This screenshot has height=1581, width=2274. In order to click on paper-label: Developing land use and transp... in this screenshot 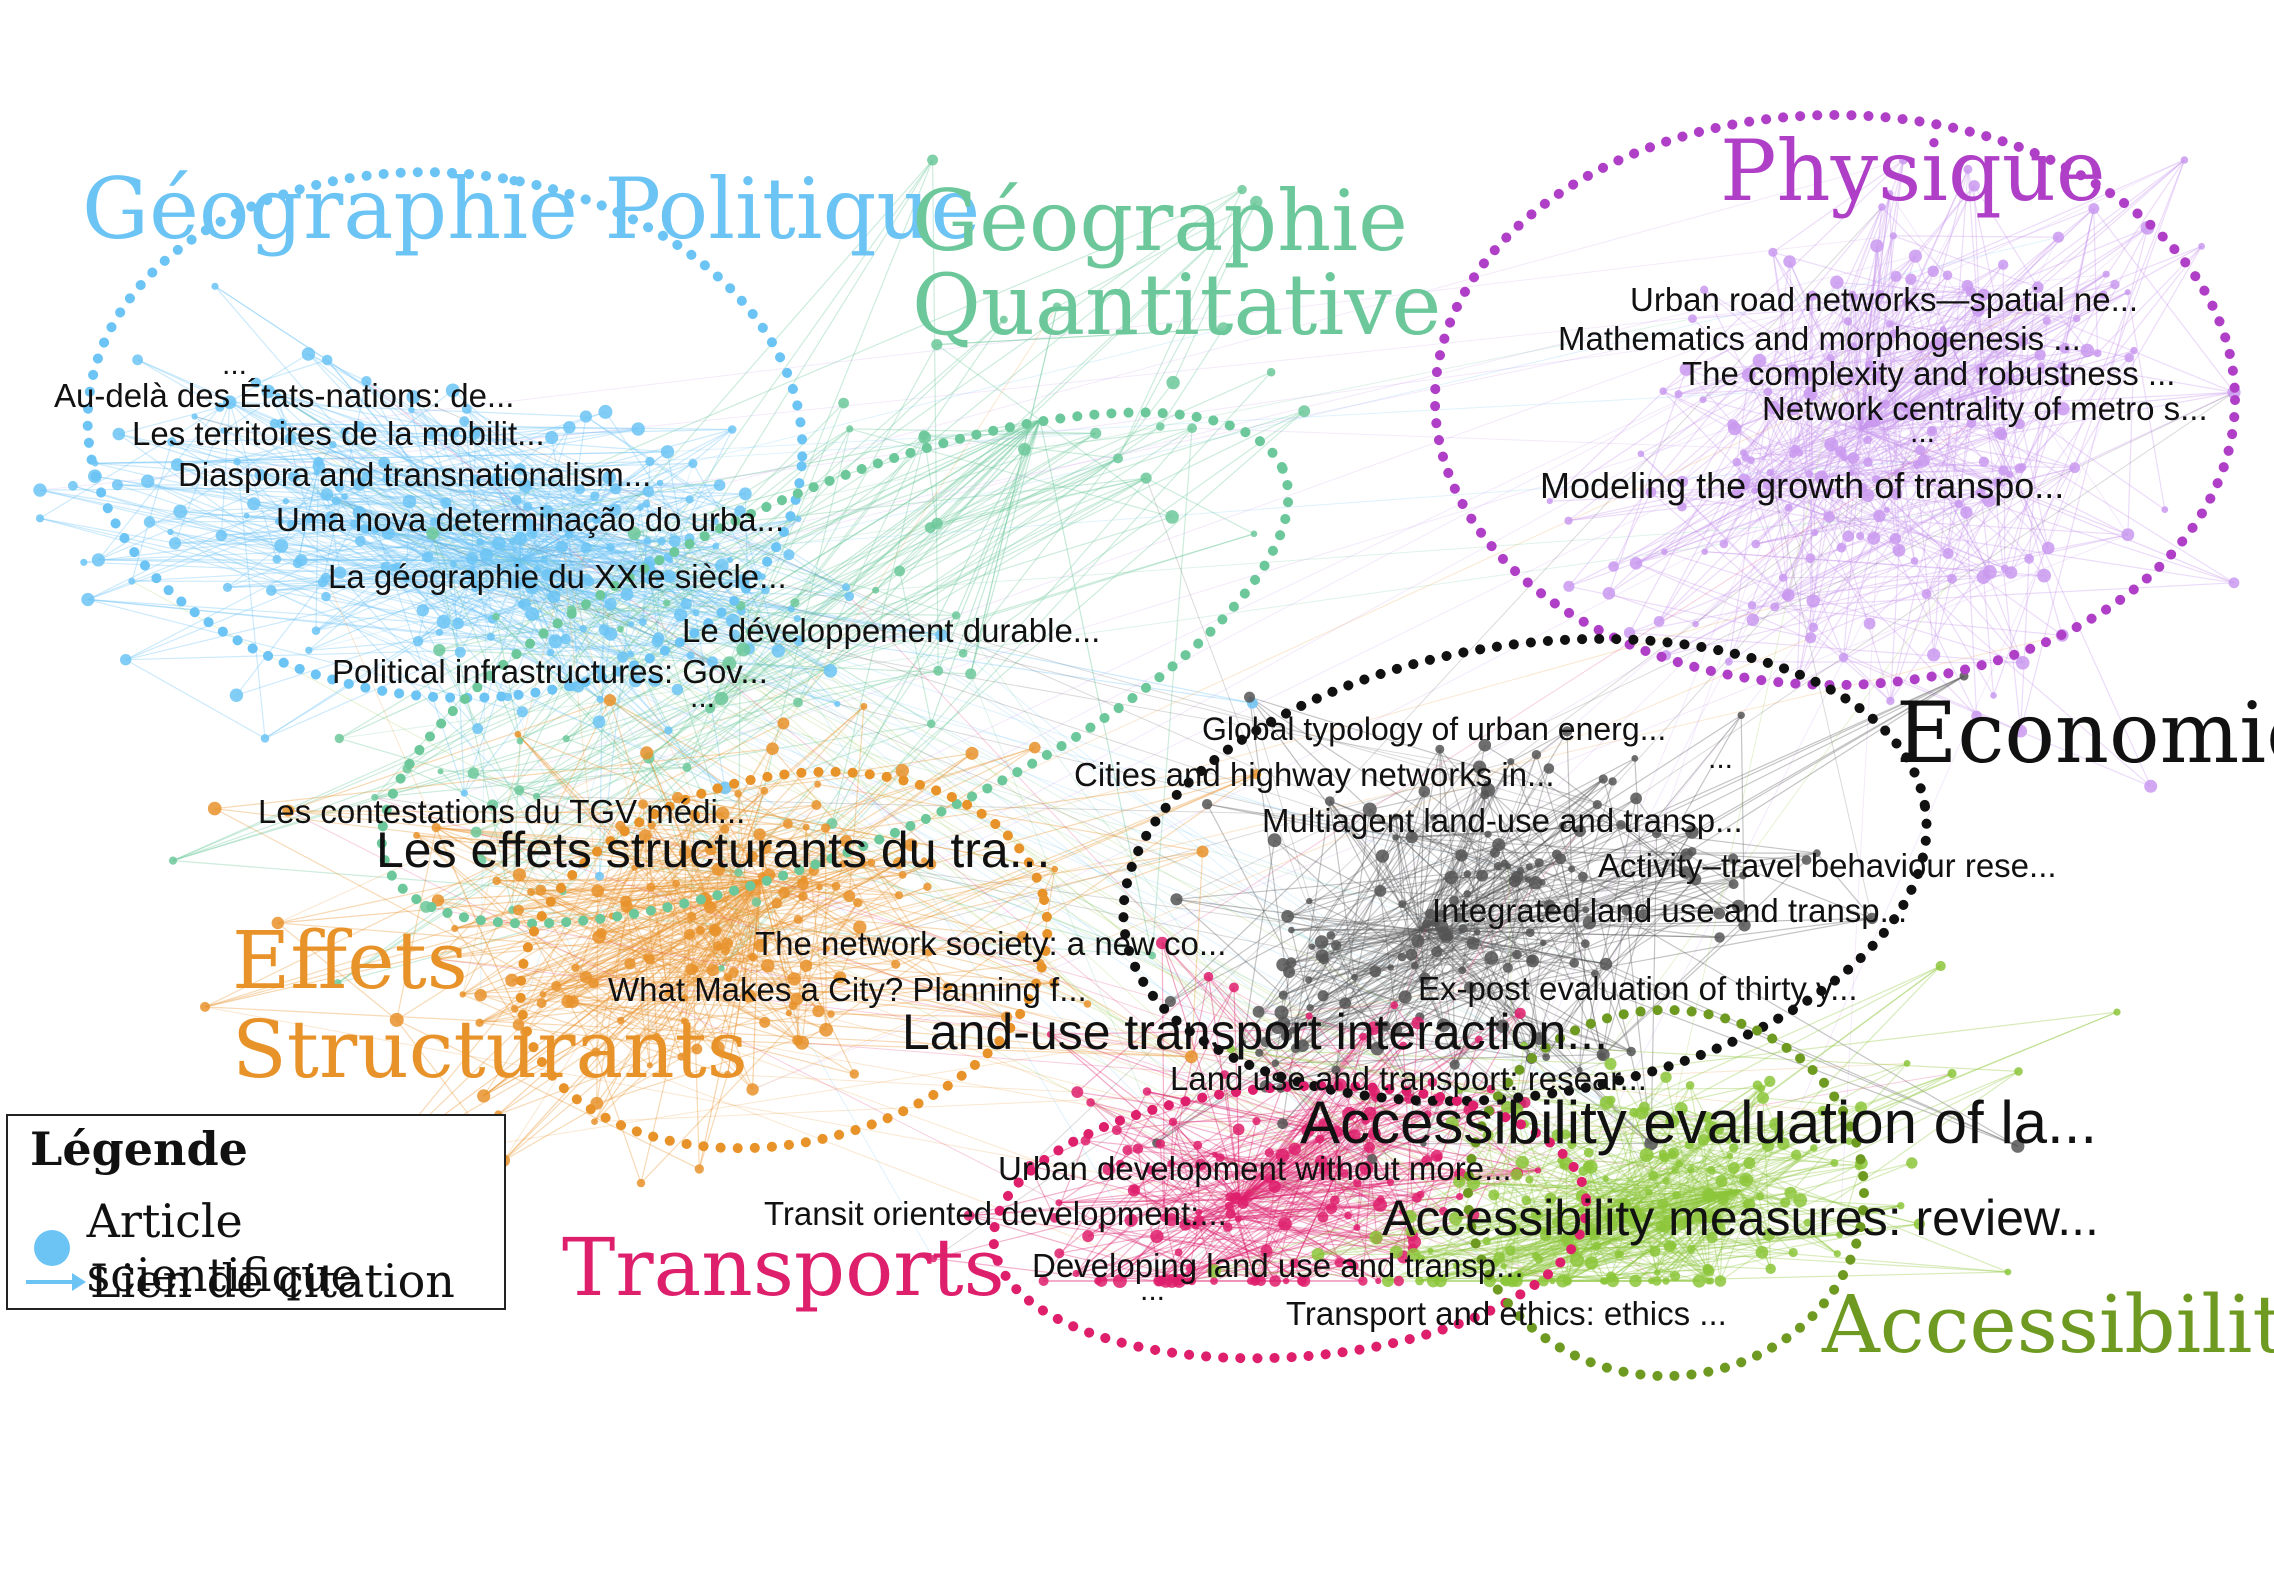, I will do `click(1278, 1265)`.